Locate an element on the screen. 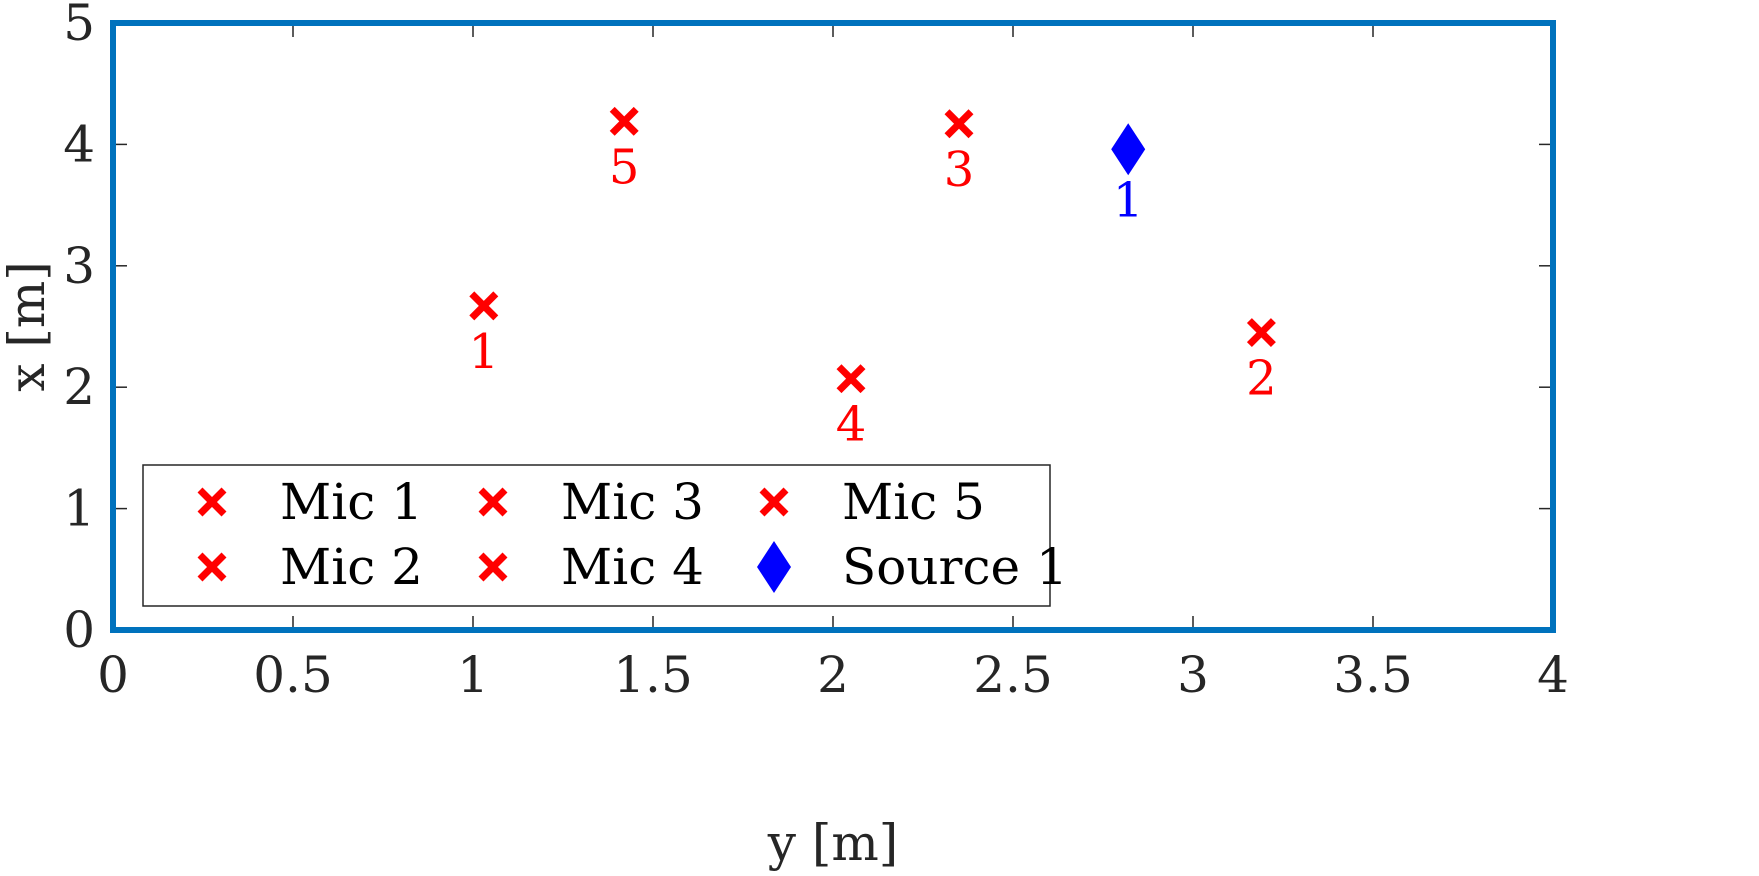 This screenshot has width=1759, height=876. y-tick-label: 2 is located at coordinates (79, 387).